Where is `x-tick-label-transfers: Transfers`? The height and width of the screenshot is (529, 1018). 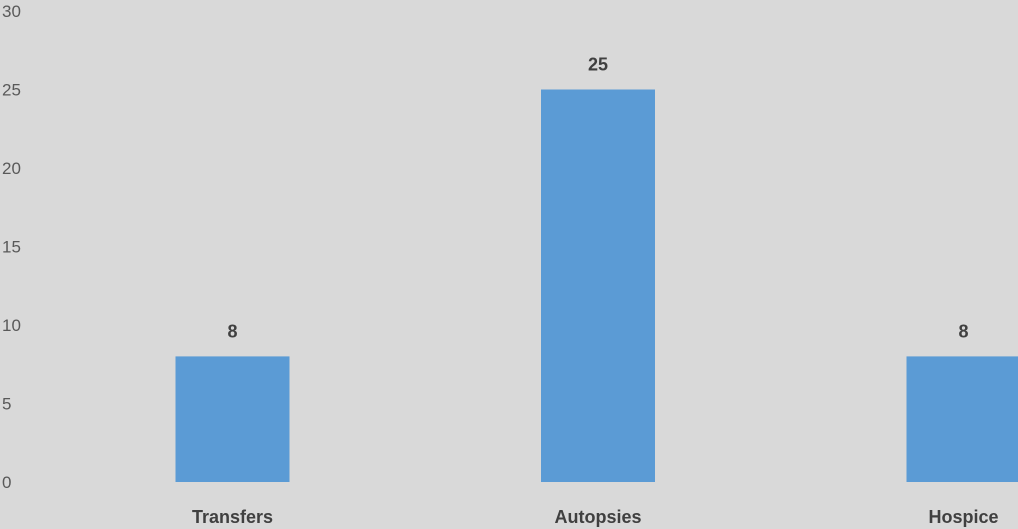
x-tick-label-transfers: Transfers is located at coordinates (232, 517).